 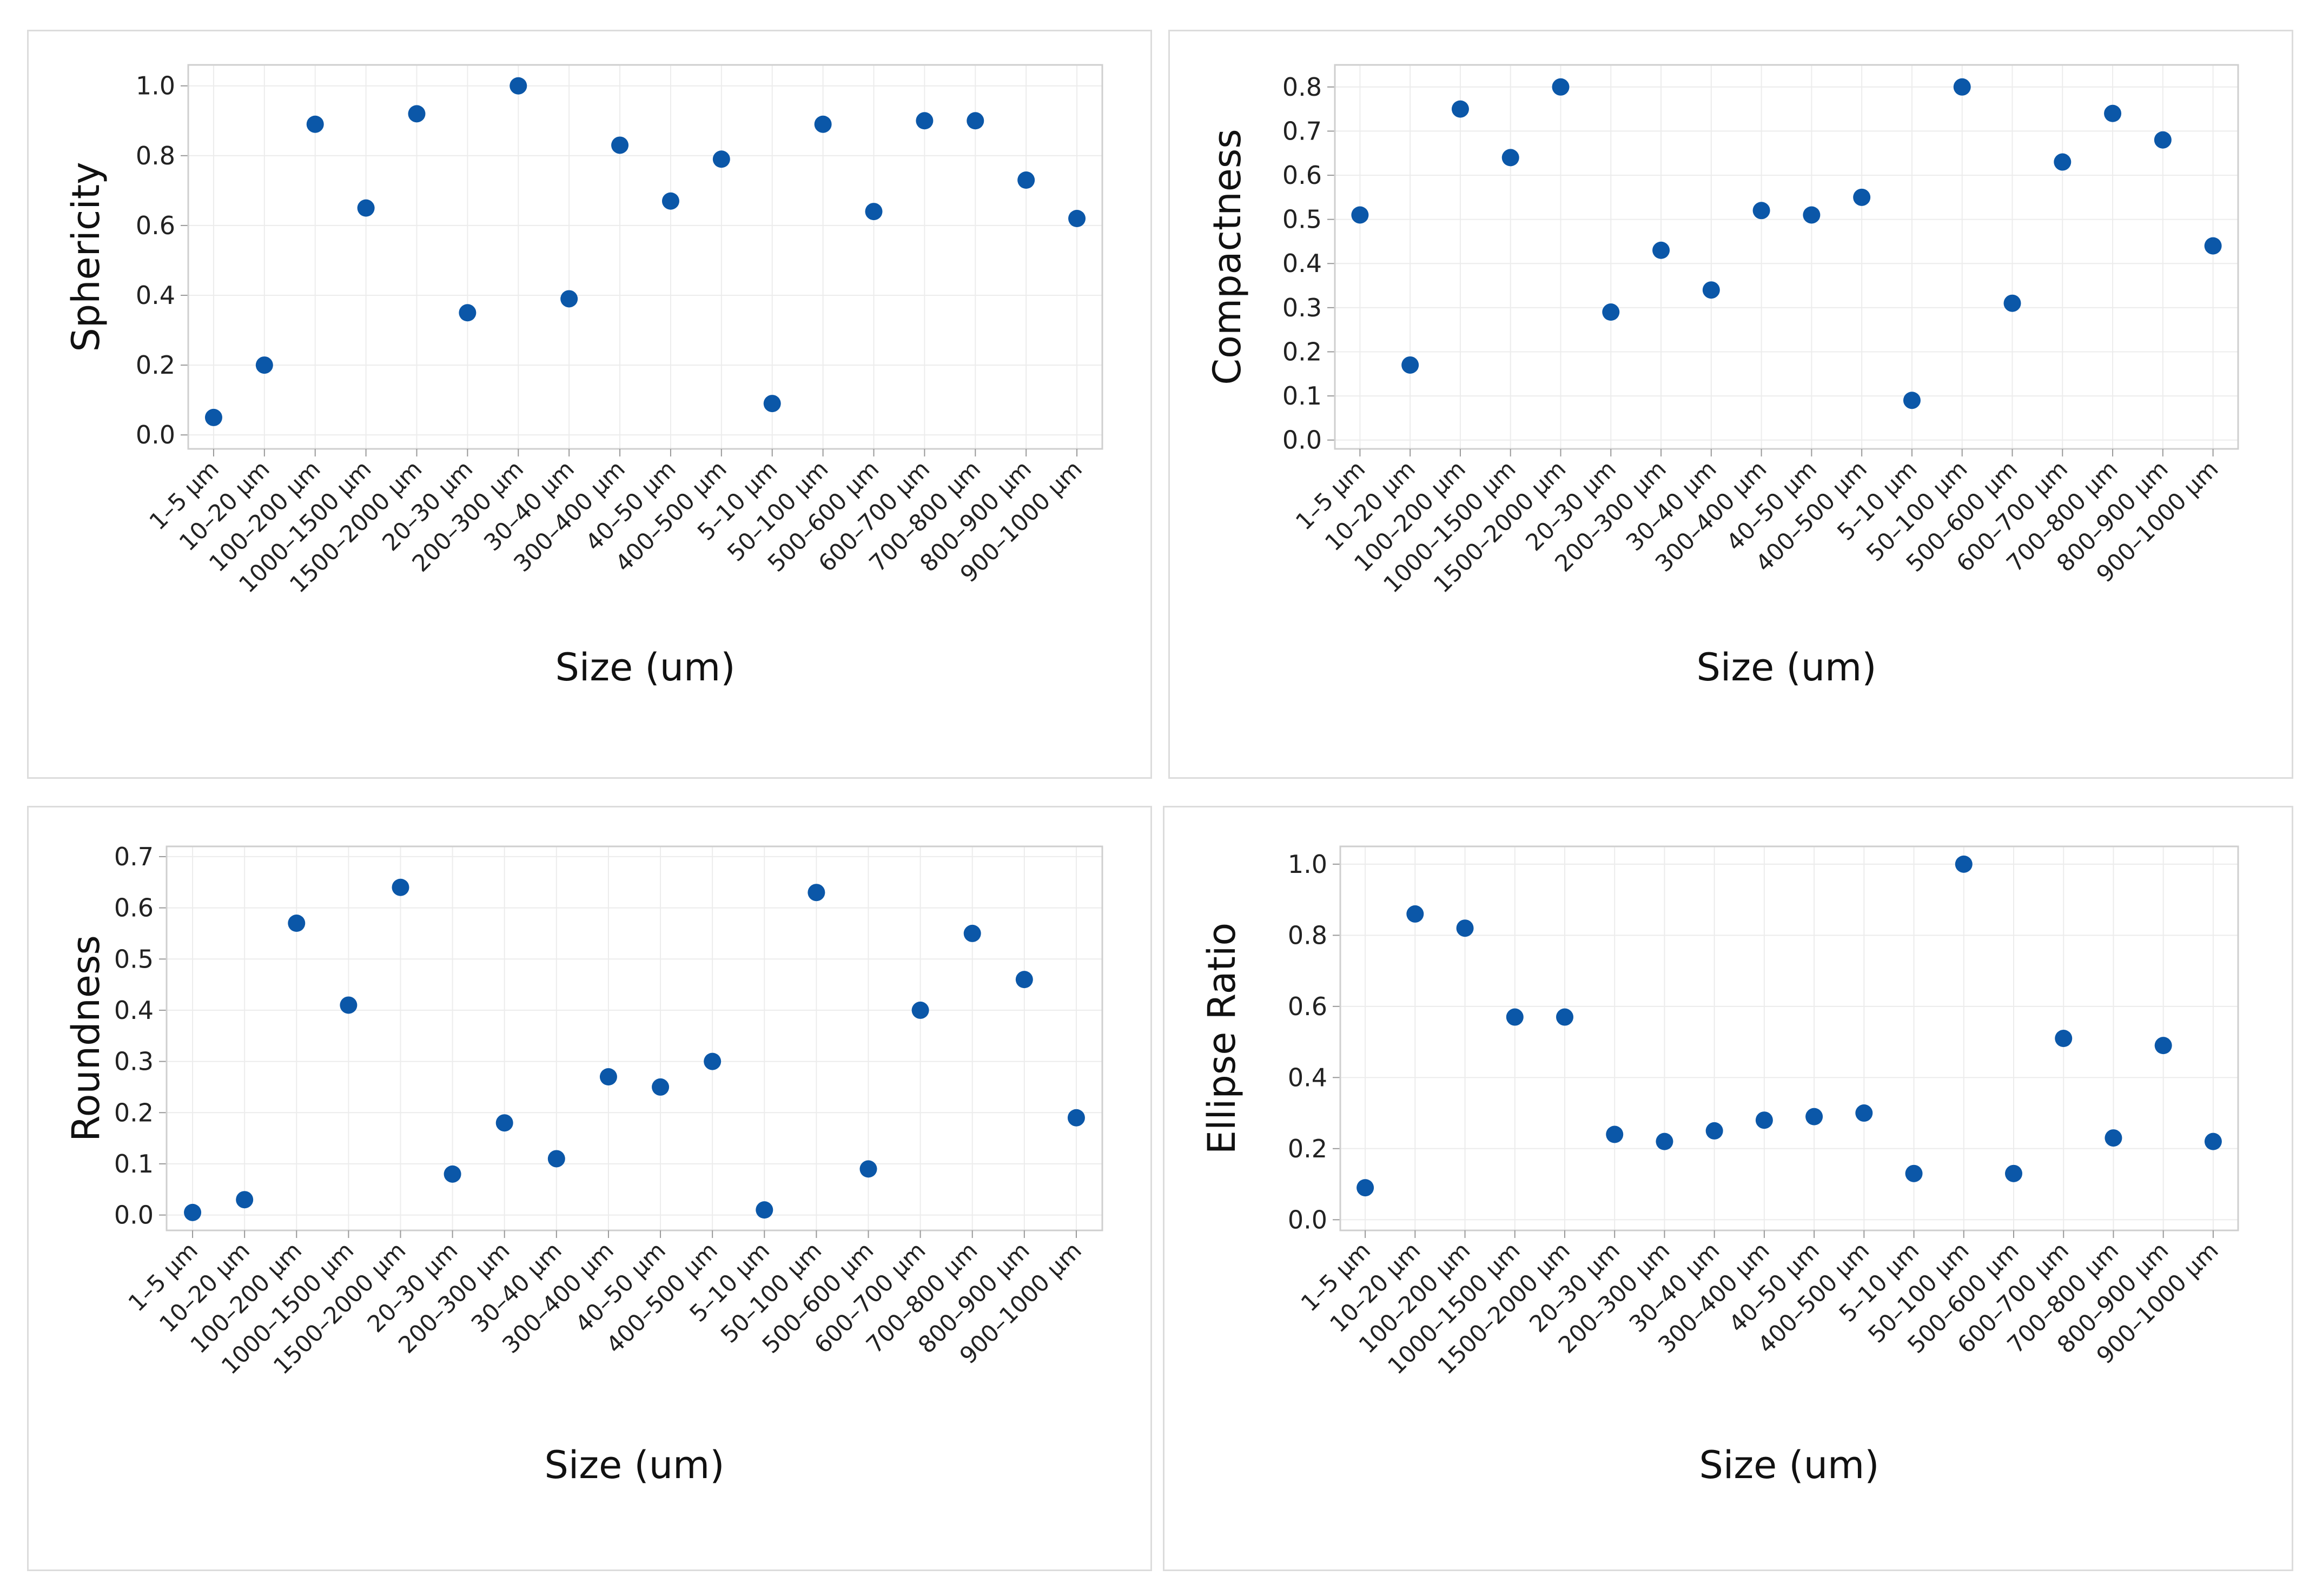 I want to click on chart1-y-tick-label: 0.5, so click(x=1302, y=219).